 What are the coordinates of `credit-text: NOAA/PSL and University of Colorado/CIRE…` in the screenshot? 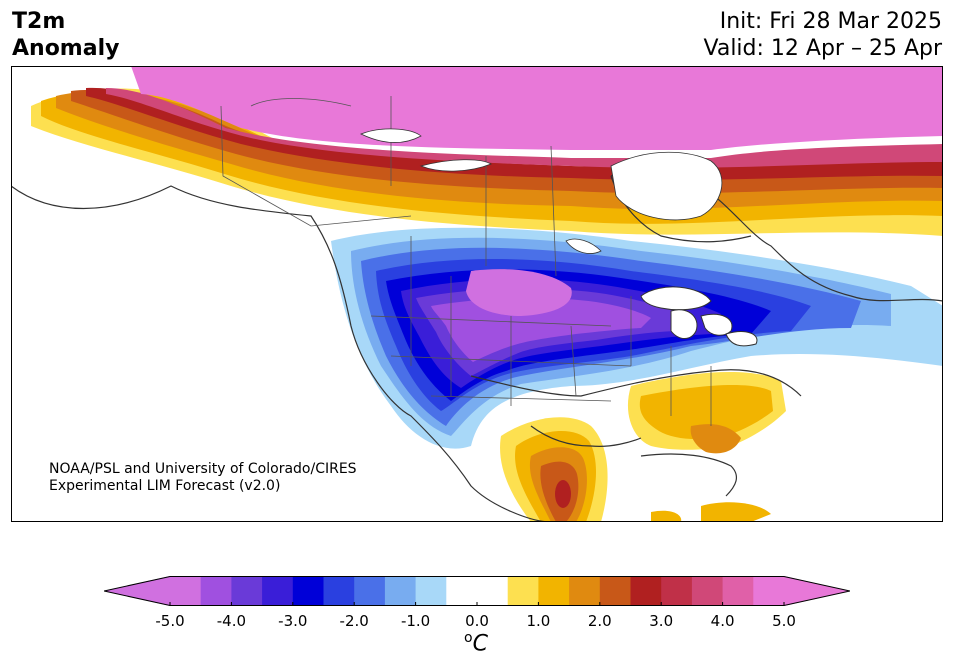 It's located at (203, 478).